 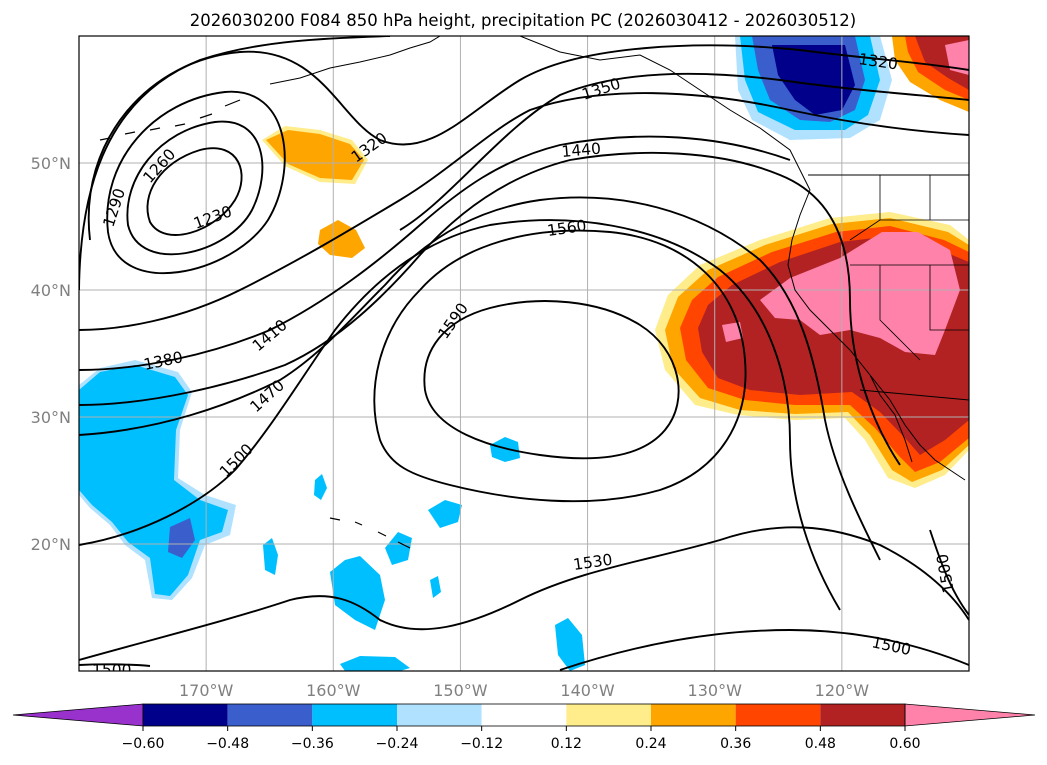 I want to click on lon-tick-label: 150°W, so click(x=460, y=690).